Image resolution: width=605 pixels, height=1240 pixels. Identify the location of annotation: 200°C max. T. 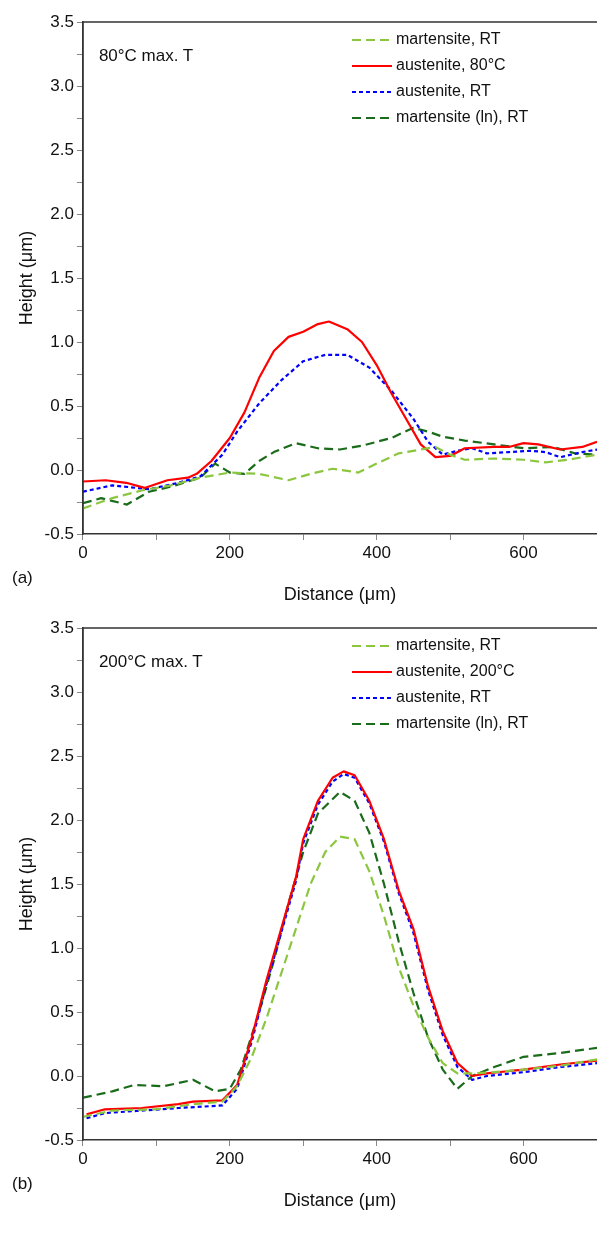
(150, 661).